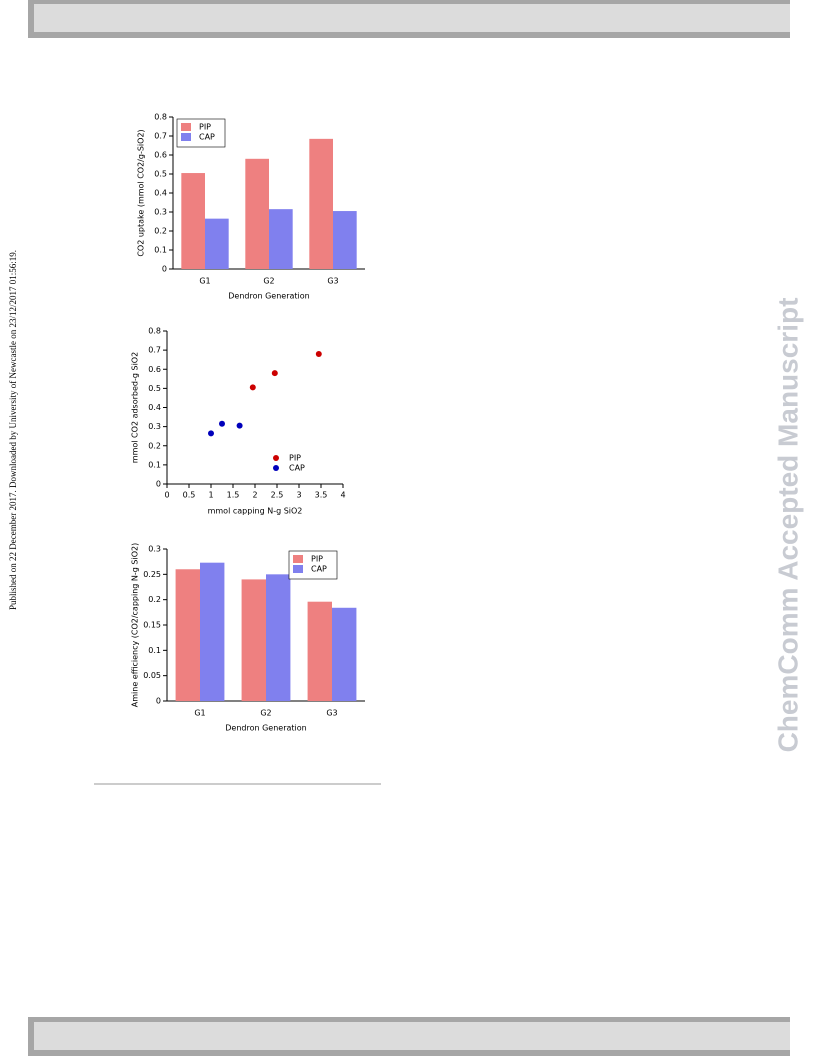  What do you see at coordinates (135, 407) in the screenshot?
I see `y-axis-label: mmol CO2 adsorbed-g SiO2` at bounding box center [135, 407].